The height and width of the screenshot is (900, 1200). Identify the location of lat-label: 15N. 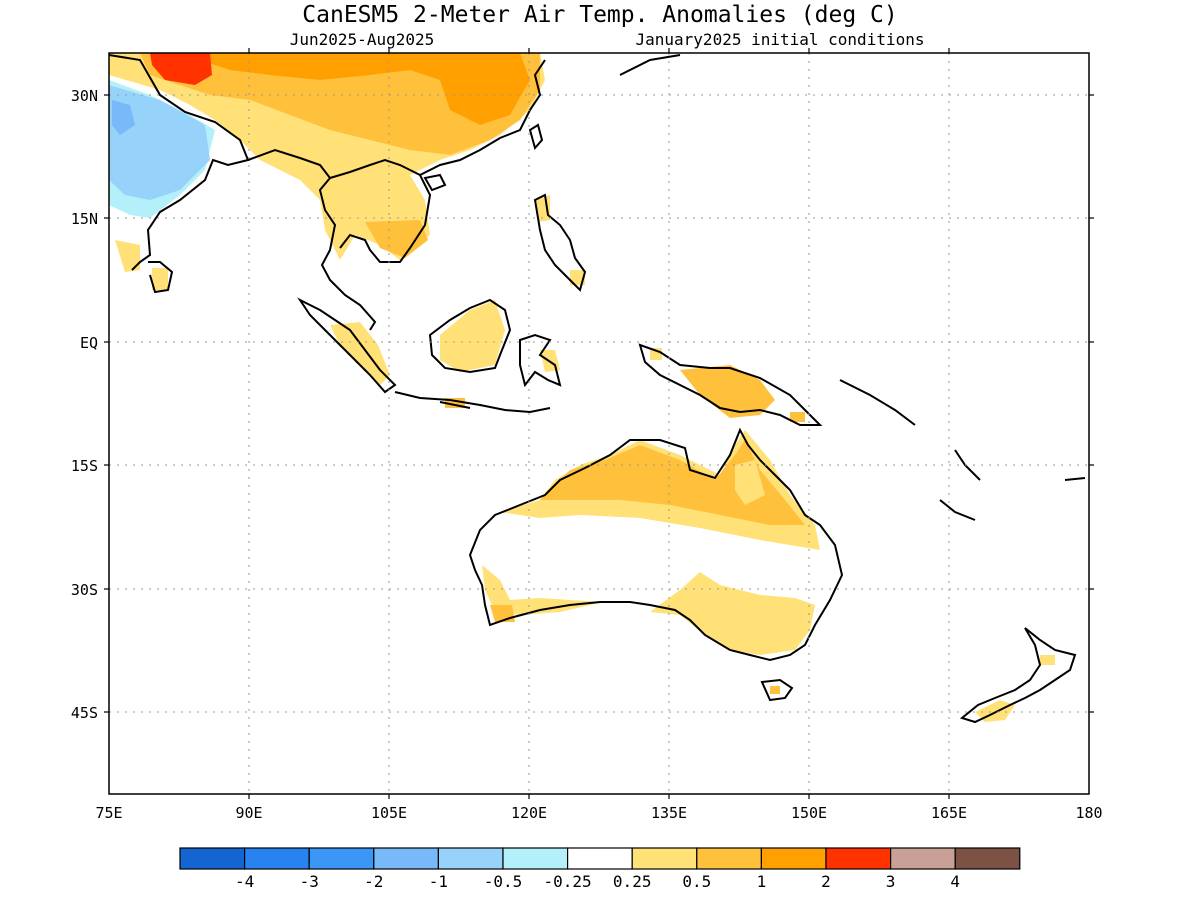
(84, 219).